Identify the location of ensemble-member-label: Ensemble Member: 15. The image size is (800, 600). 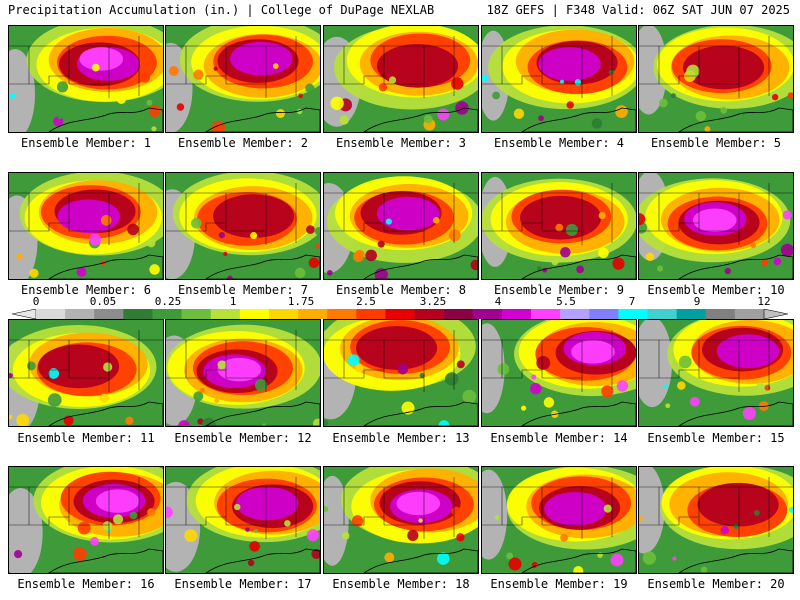
(716, 438).